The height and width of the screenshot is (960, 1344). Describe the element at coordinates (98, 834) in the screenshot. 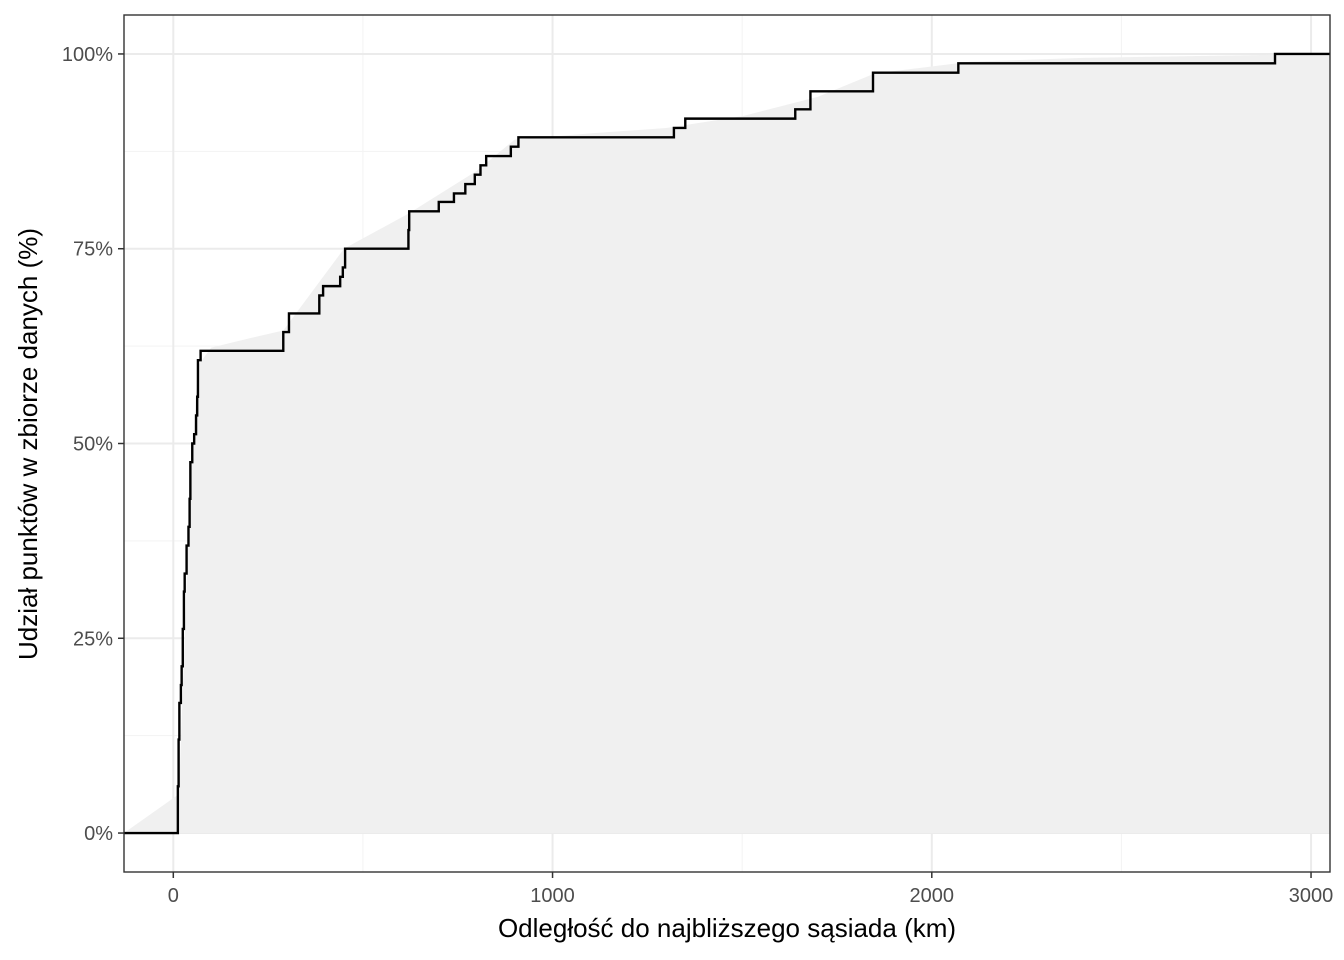

I see `y-tick-label: 0%` at that location.